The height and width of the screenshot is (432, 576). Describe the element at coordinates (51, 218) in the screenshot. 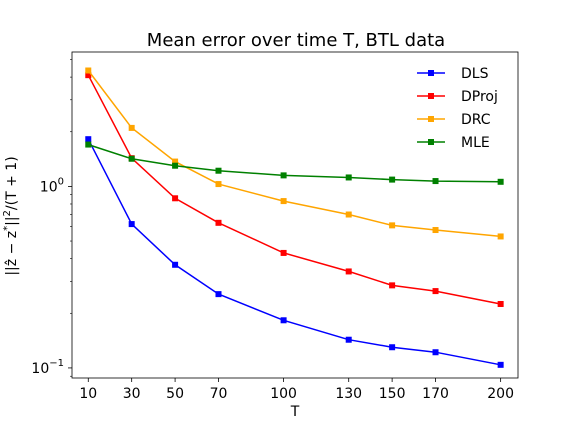

I see `y-axis: 10⁻¹ 10⁰` at that location.